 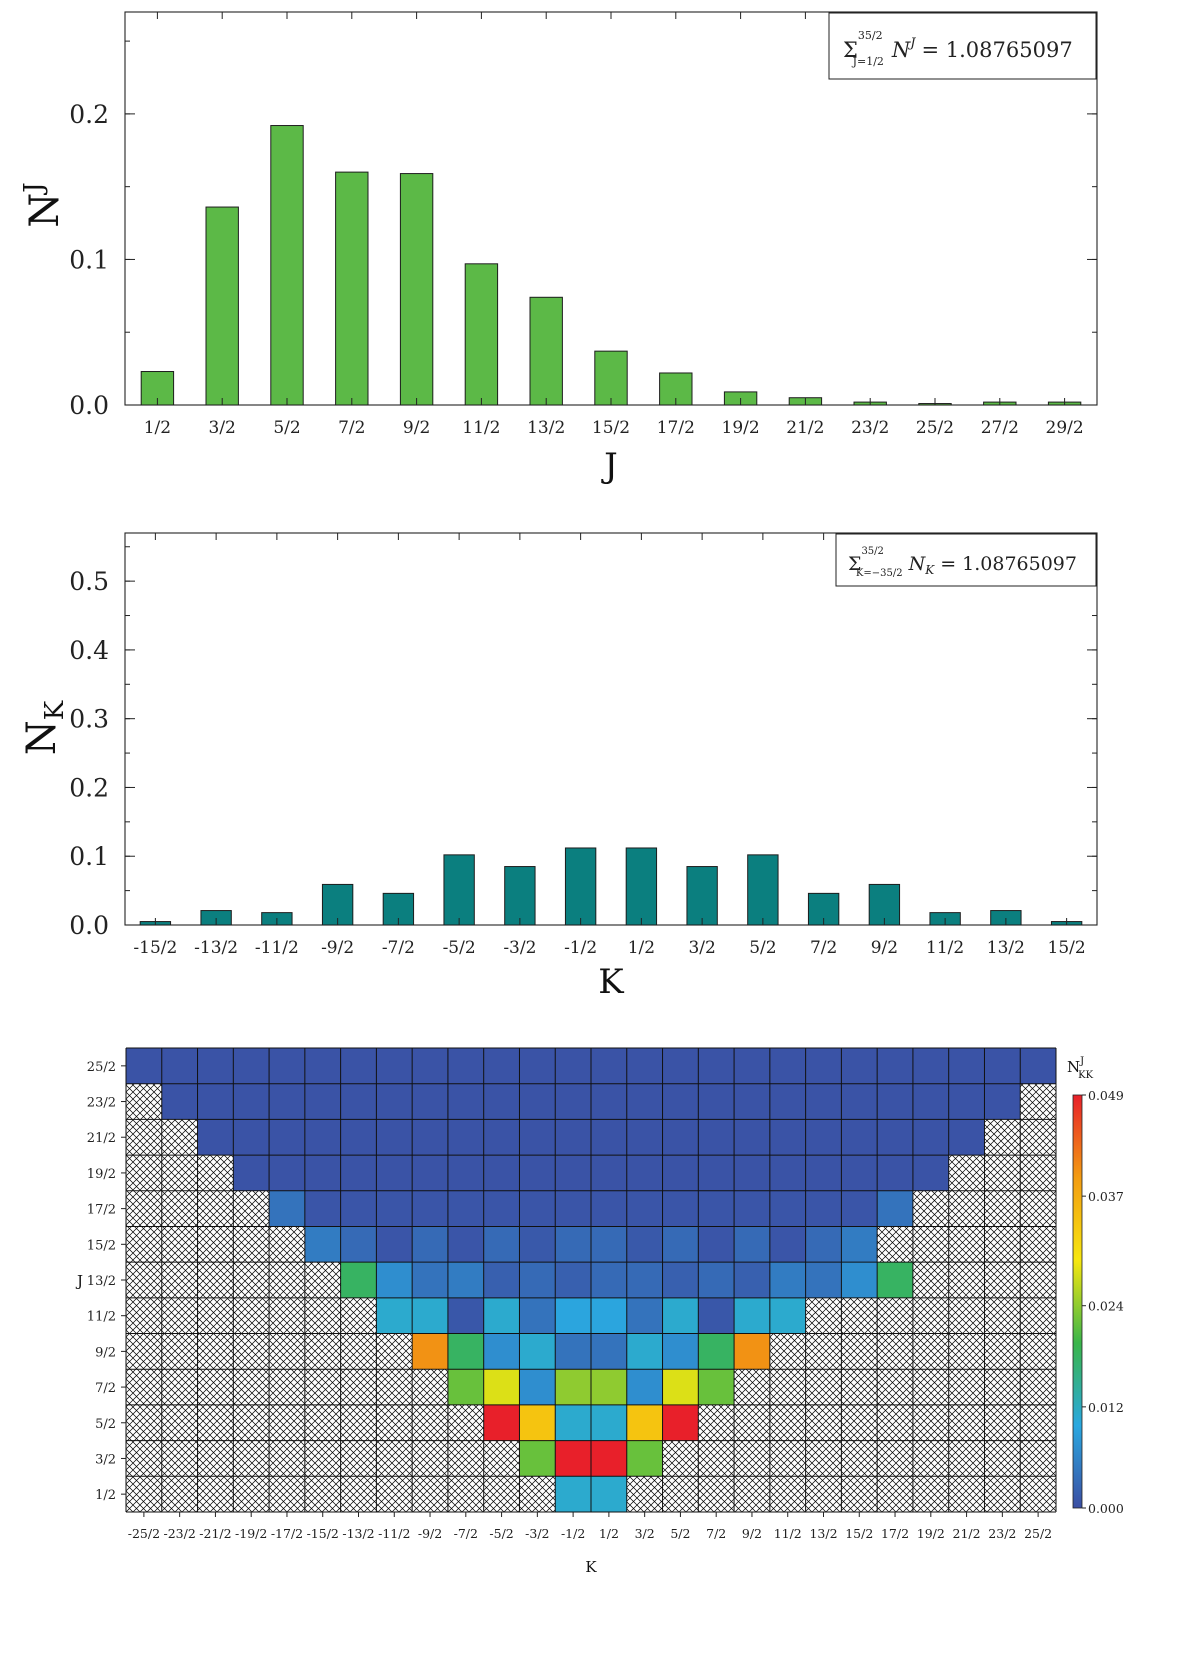 I want to click on x-tick-label: 13/2, so click(x=546, y=428).